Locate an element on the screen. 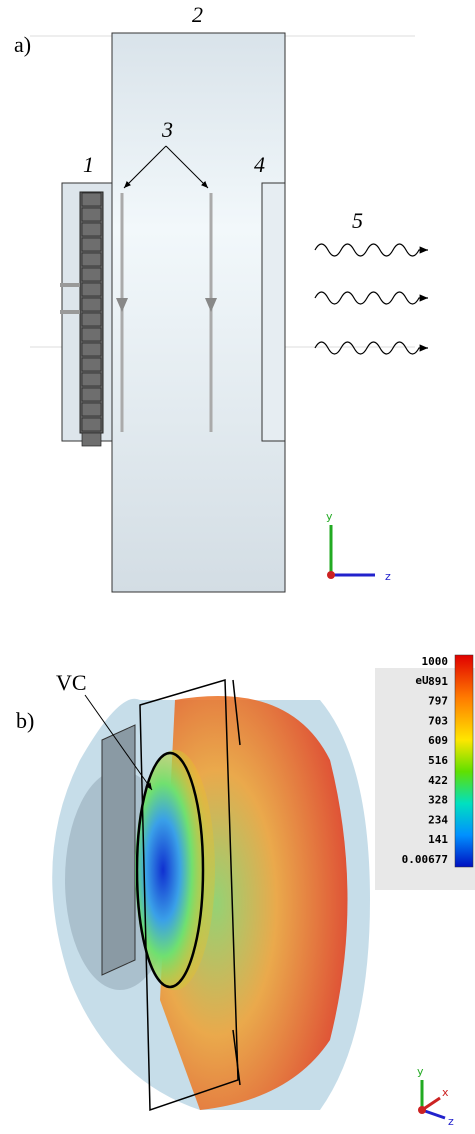 Image resolution: width=475 pixels, height=1134 pixels. colorbar is located at coordinates (464, 761).